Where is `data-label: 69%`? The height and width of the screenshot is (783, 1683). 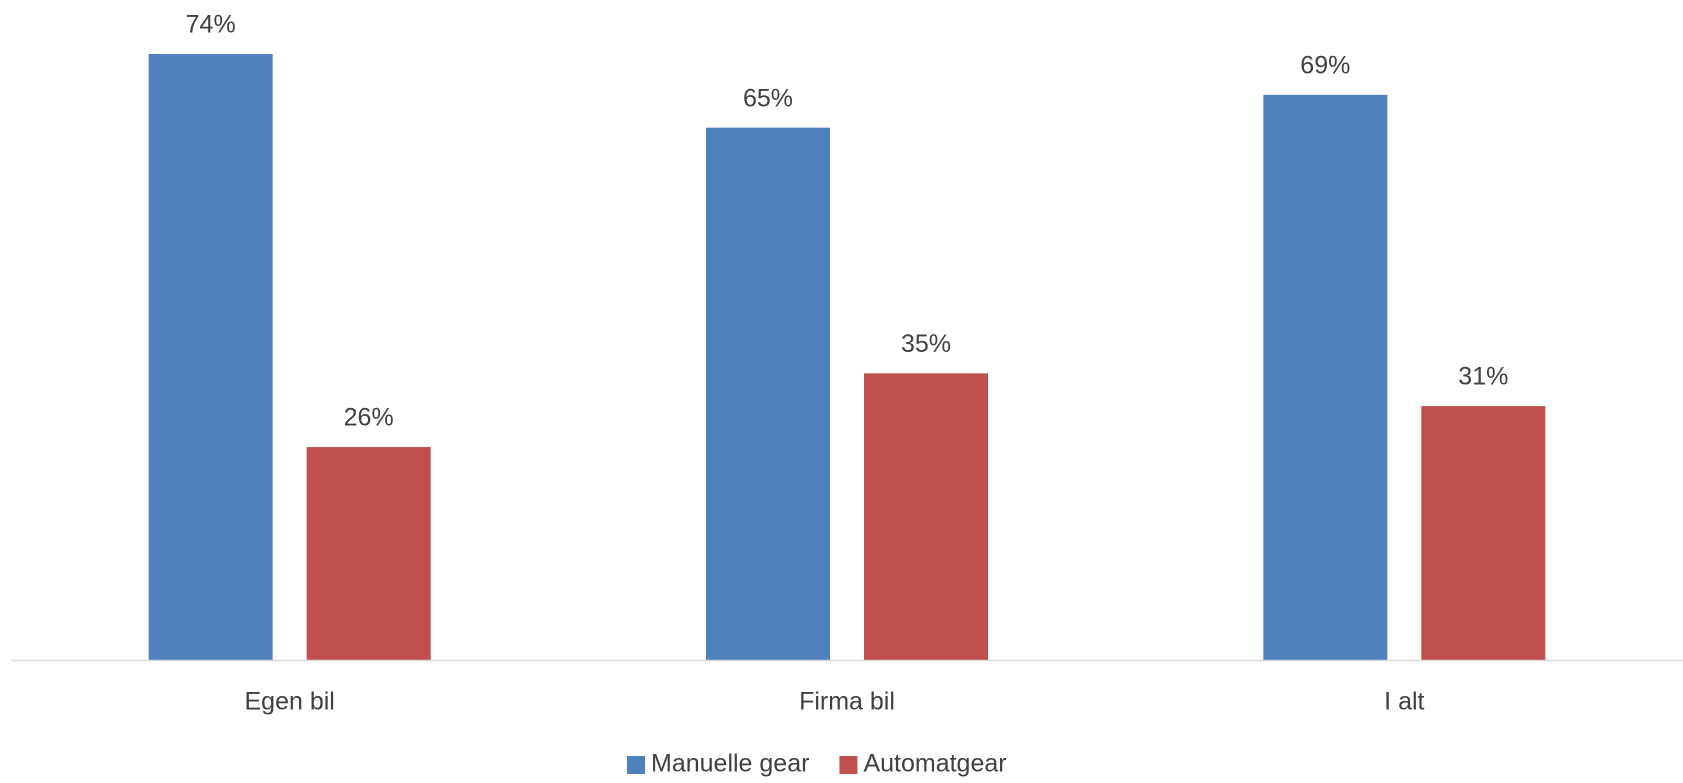 data-label: 69% is located at coordinates (1325, 65).